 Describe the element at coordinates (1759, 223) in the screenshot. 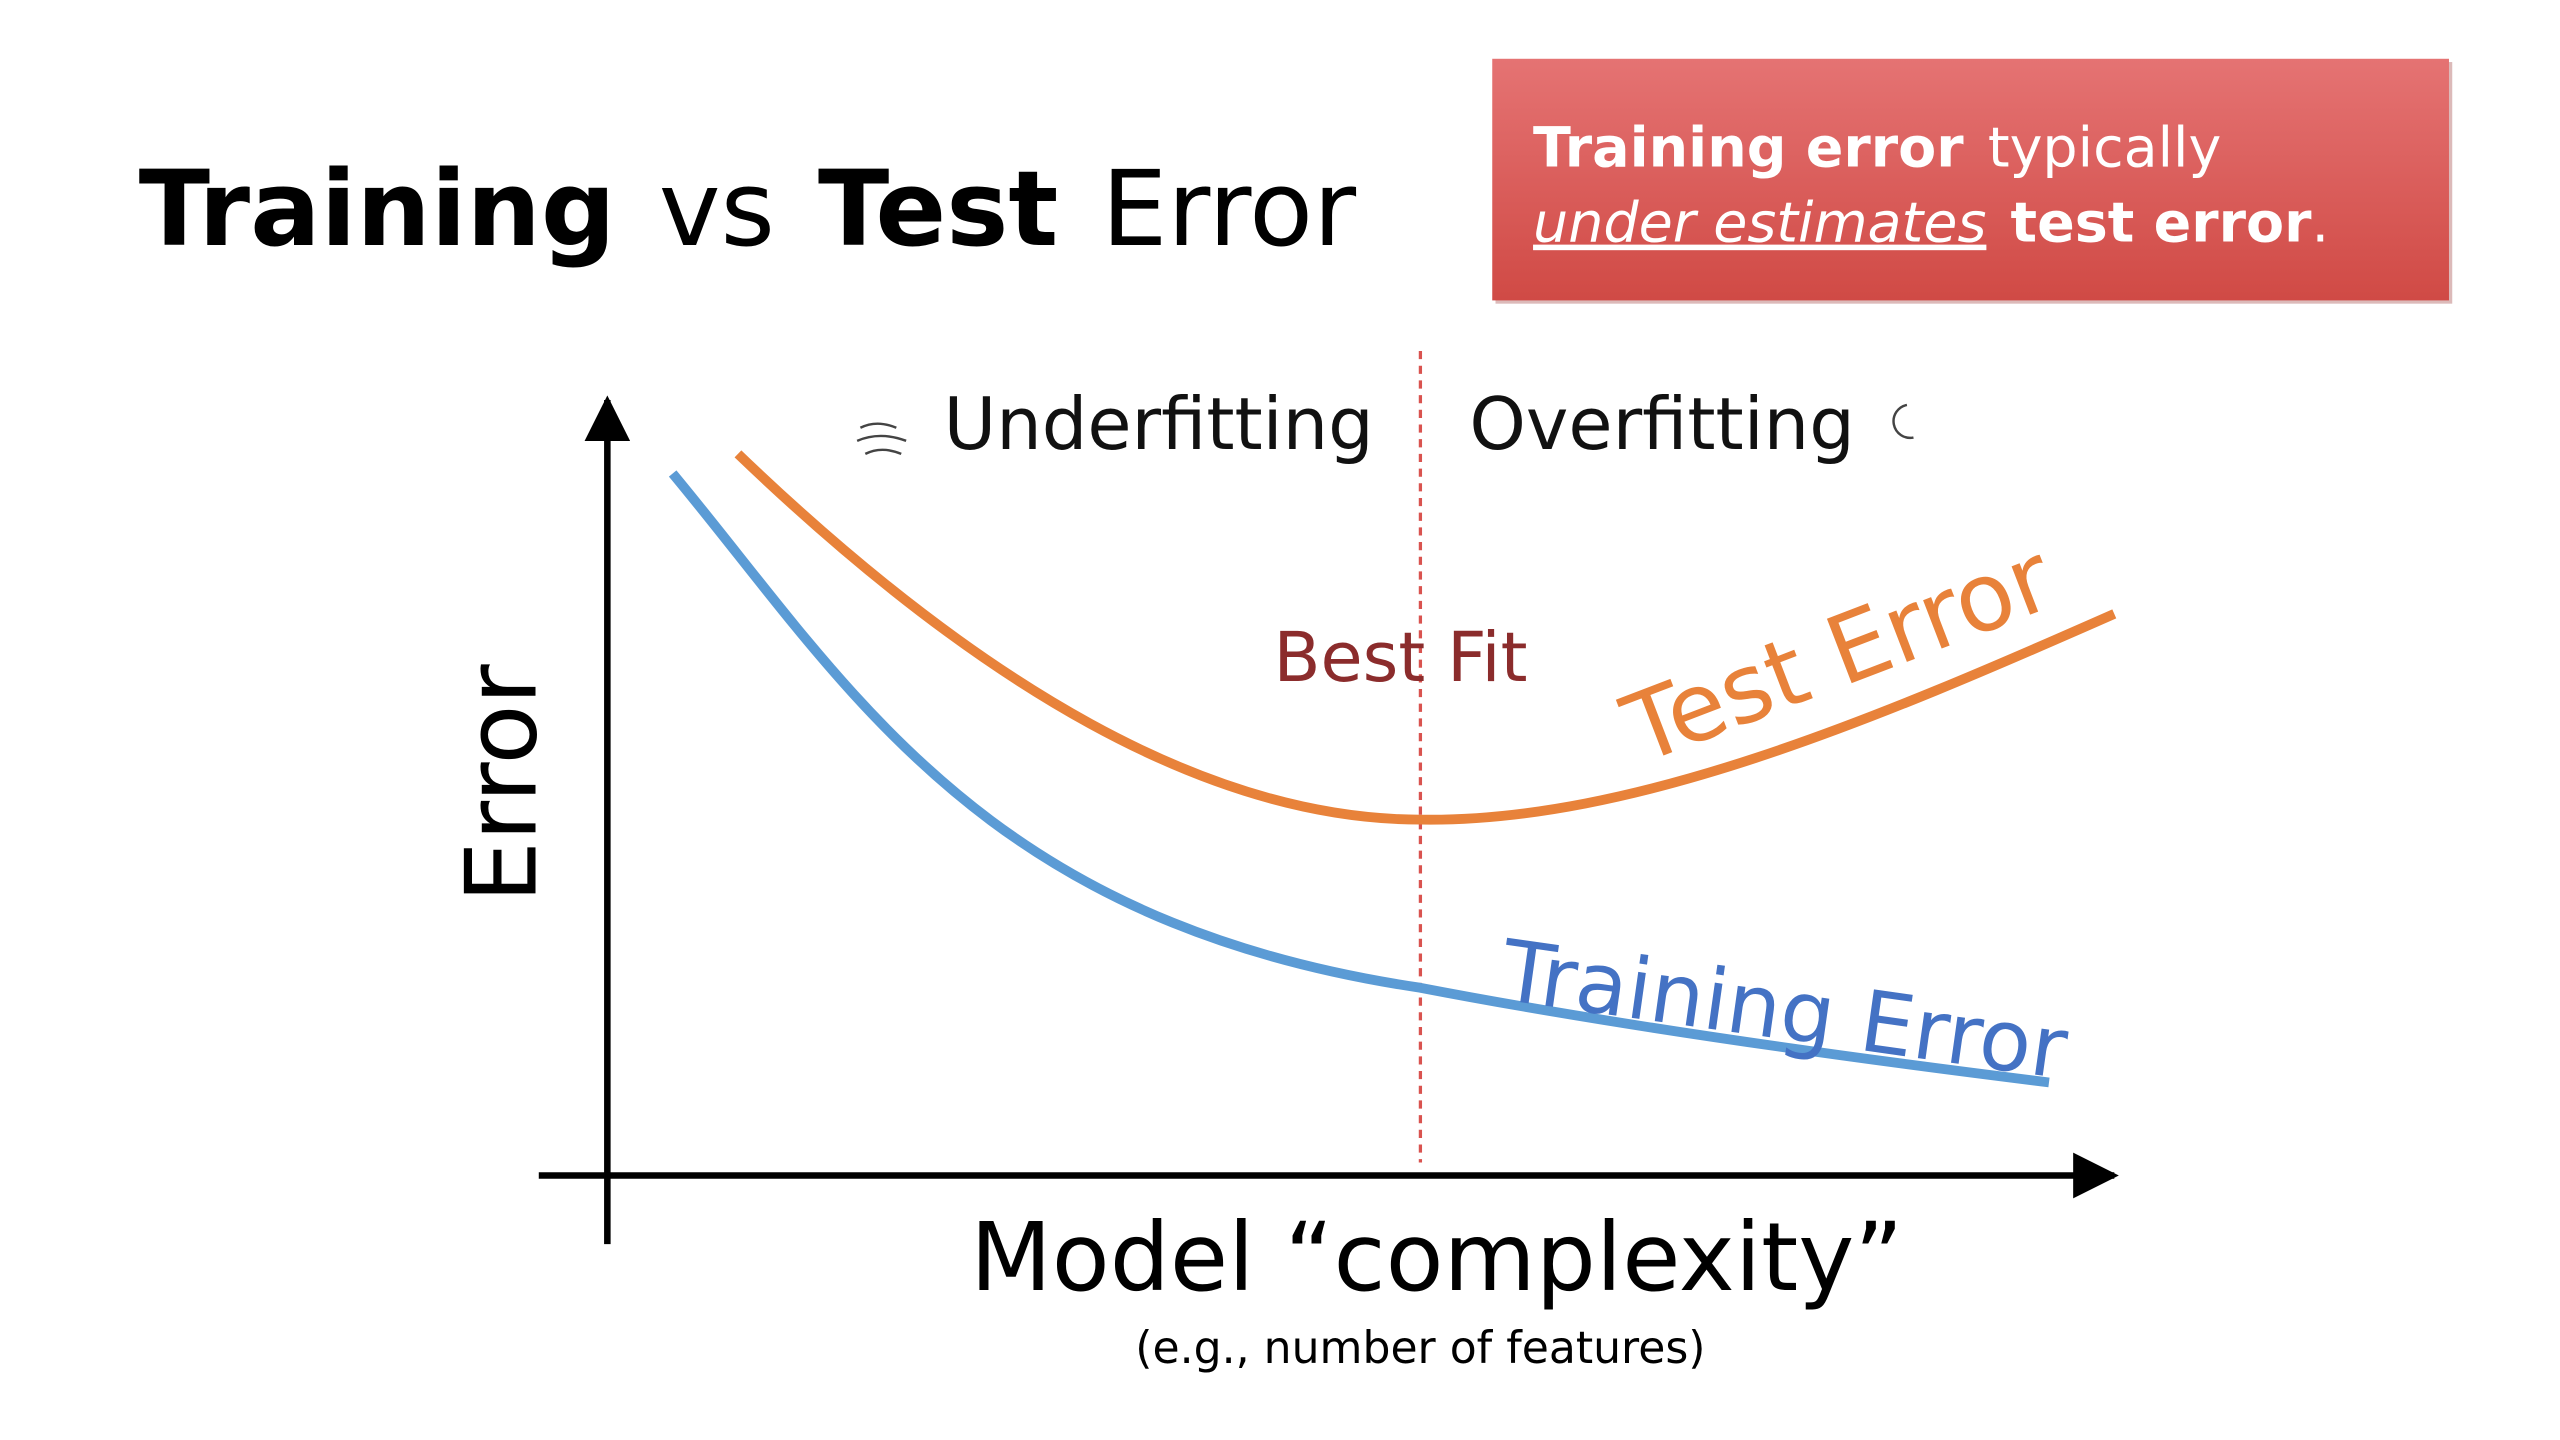

I see `callout-text: under estimates` at that location.